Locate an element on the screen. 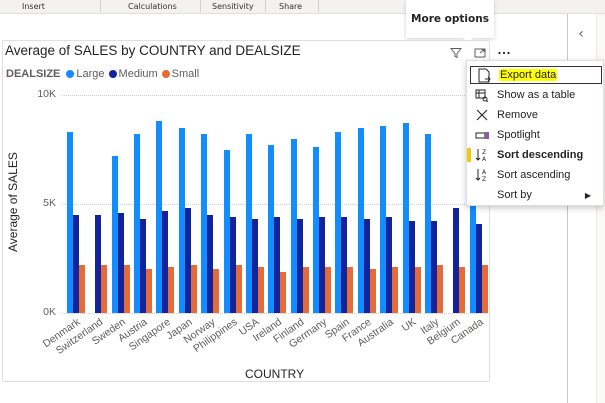  bar-large-japan is located at coordinates (181, 220).